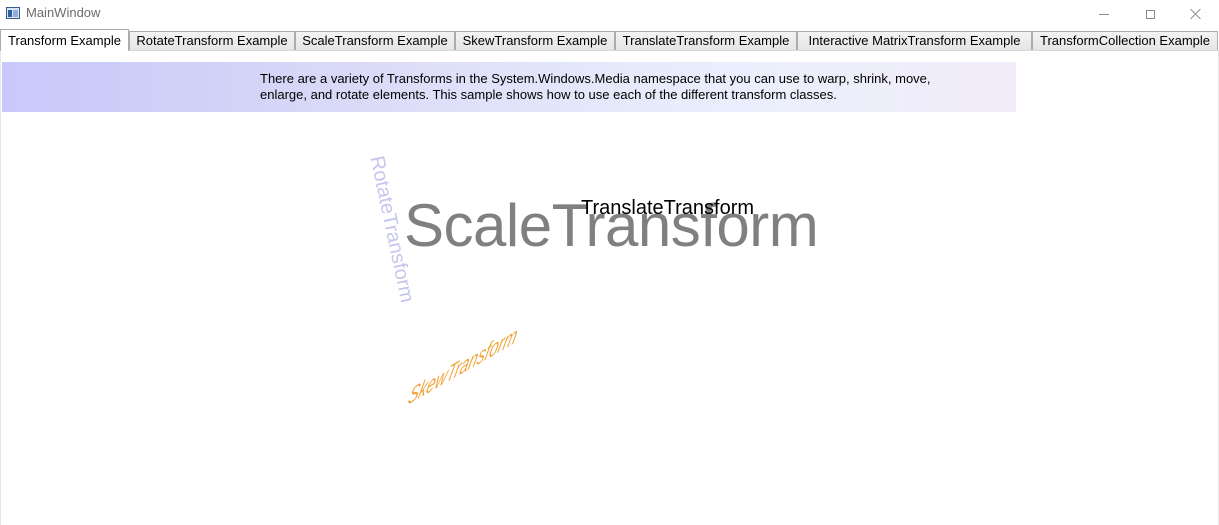  What do you see at coordinates (706, 40) in the screenshot?
I see `tab-translatetransform-example: TranslateTransform Example` at bounding box center [706, 40].